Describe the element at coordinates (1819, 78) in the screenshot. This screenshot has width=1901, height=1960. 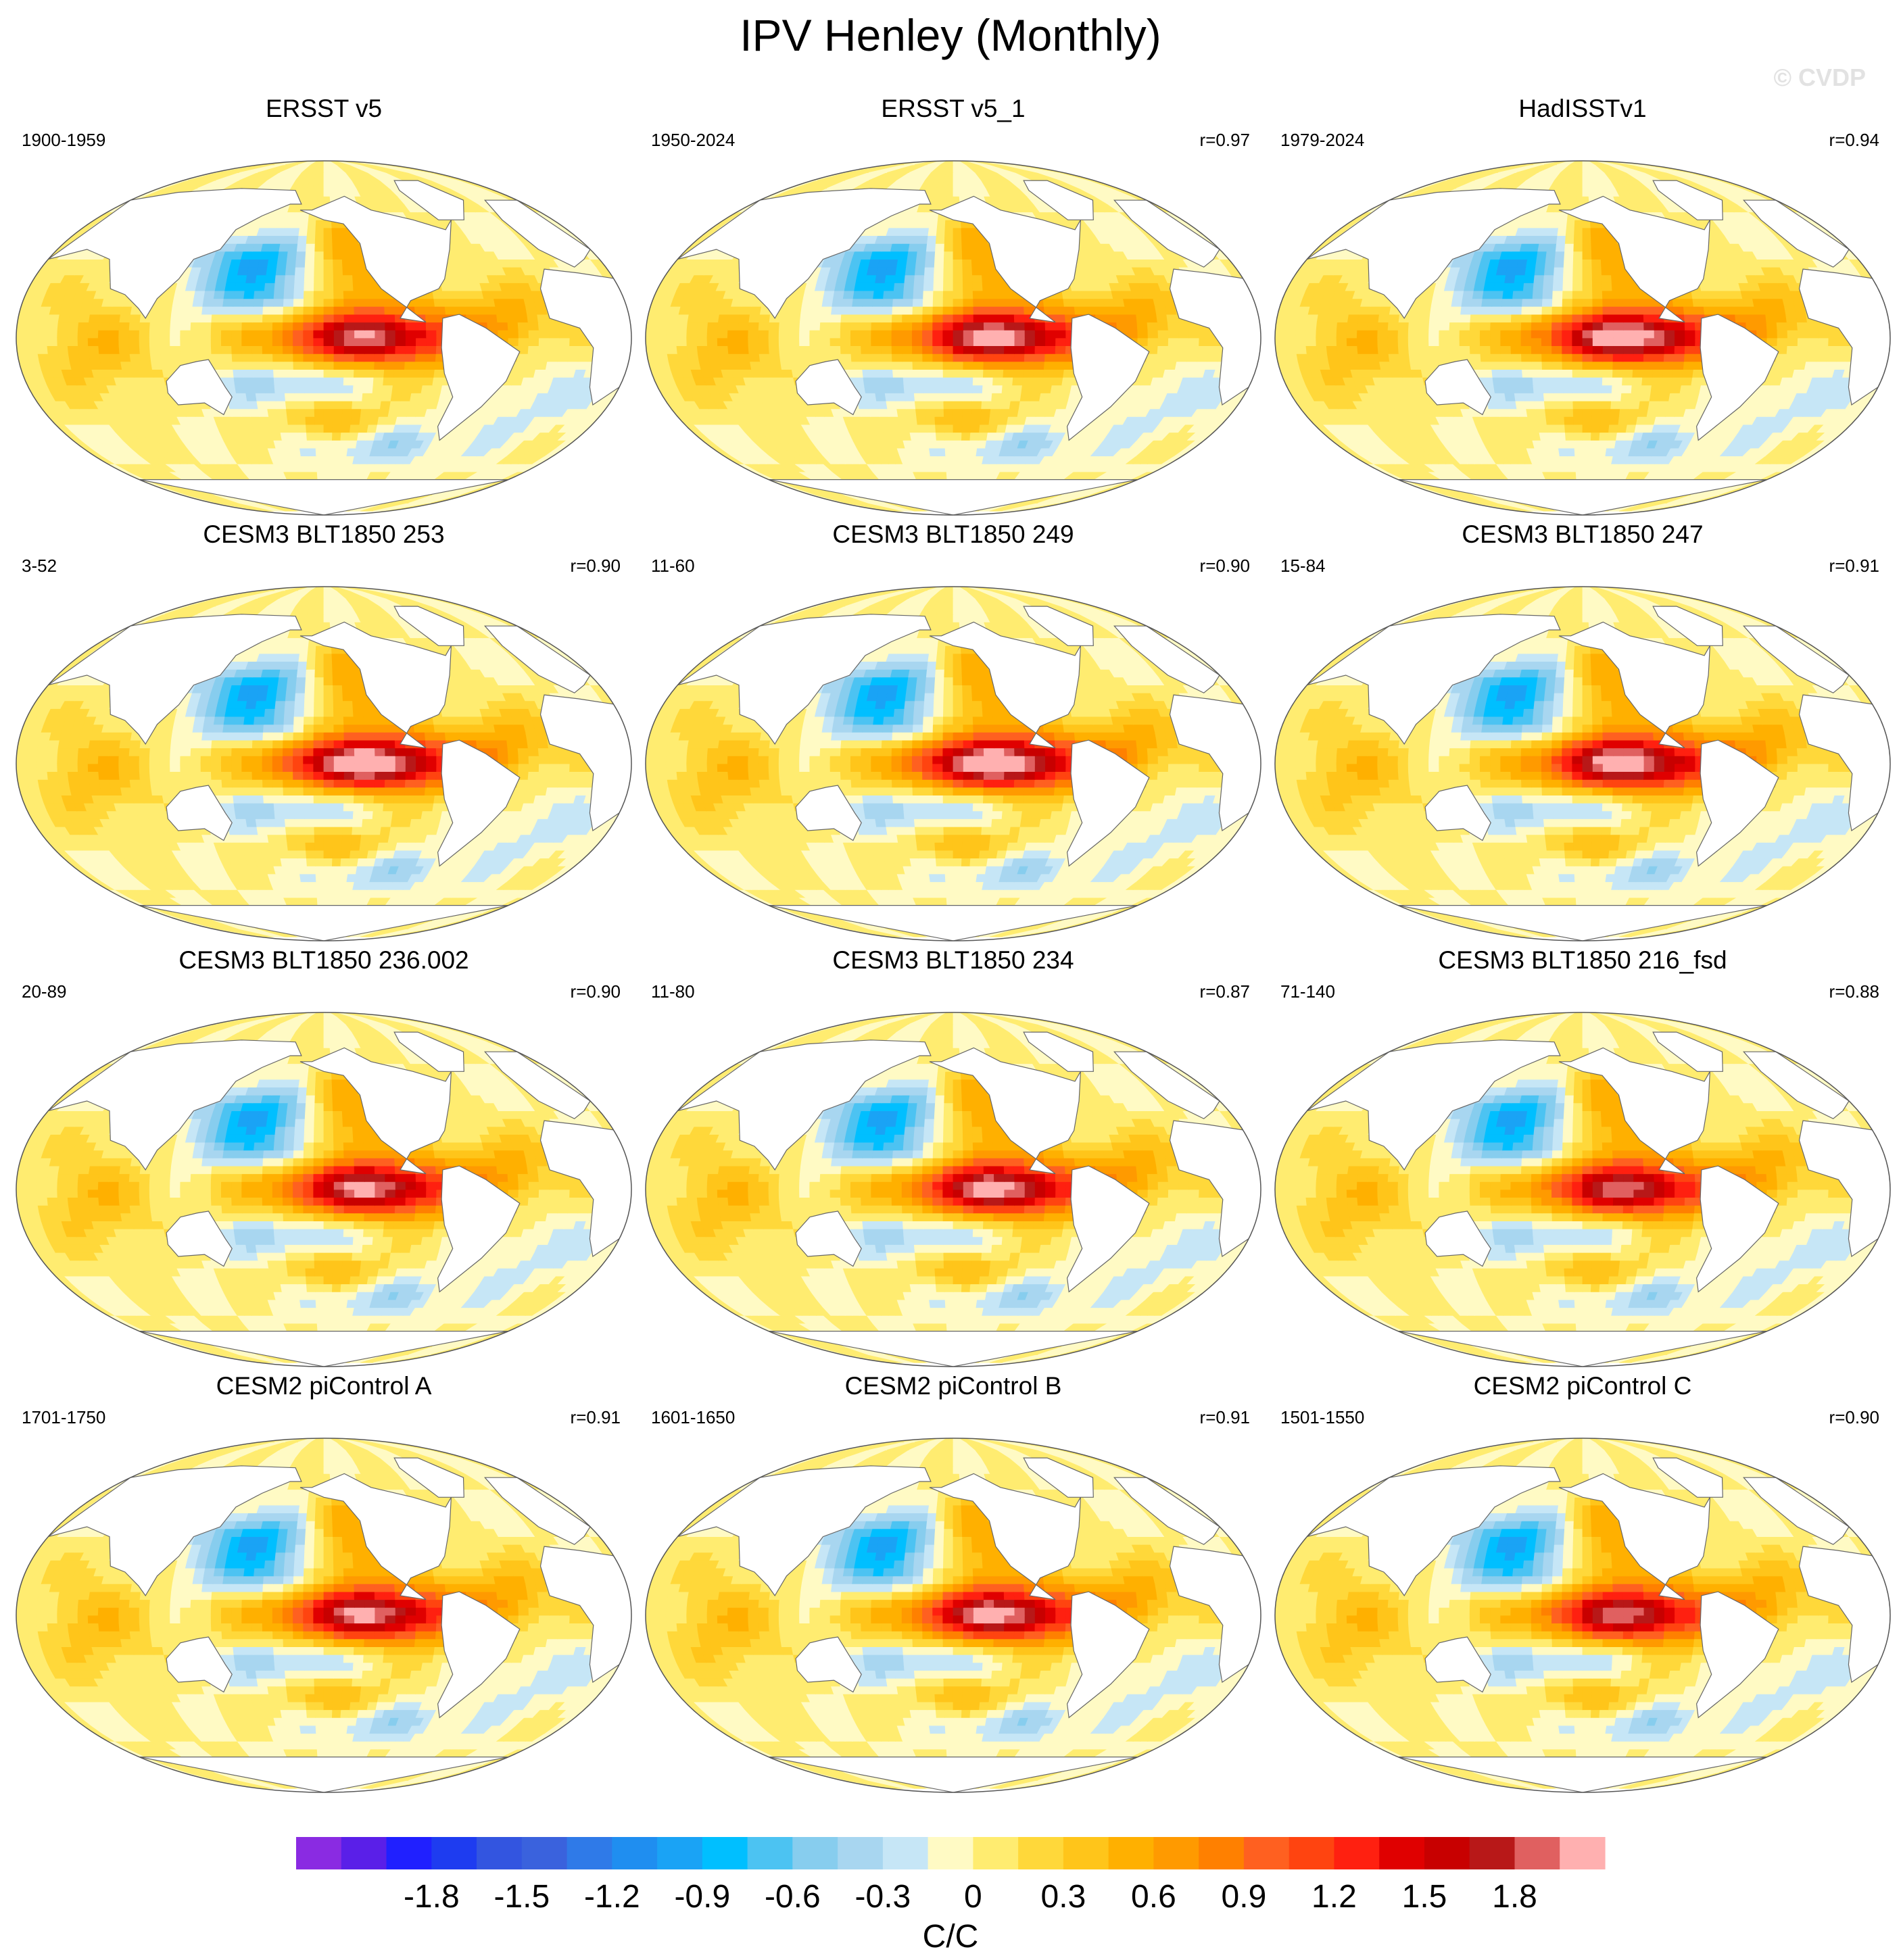
I see `watermark-text: © CVDP` at that location.